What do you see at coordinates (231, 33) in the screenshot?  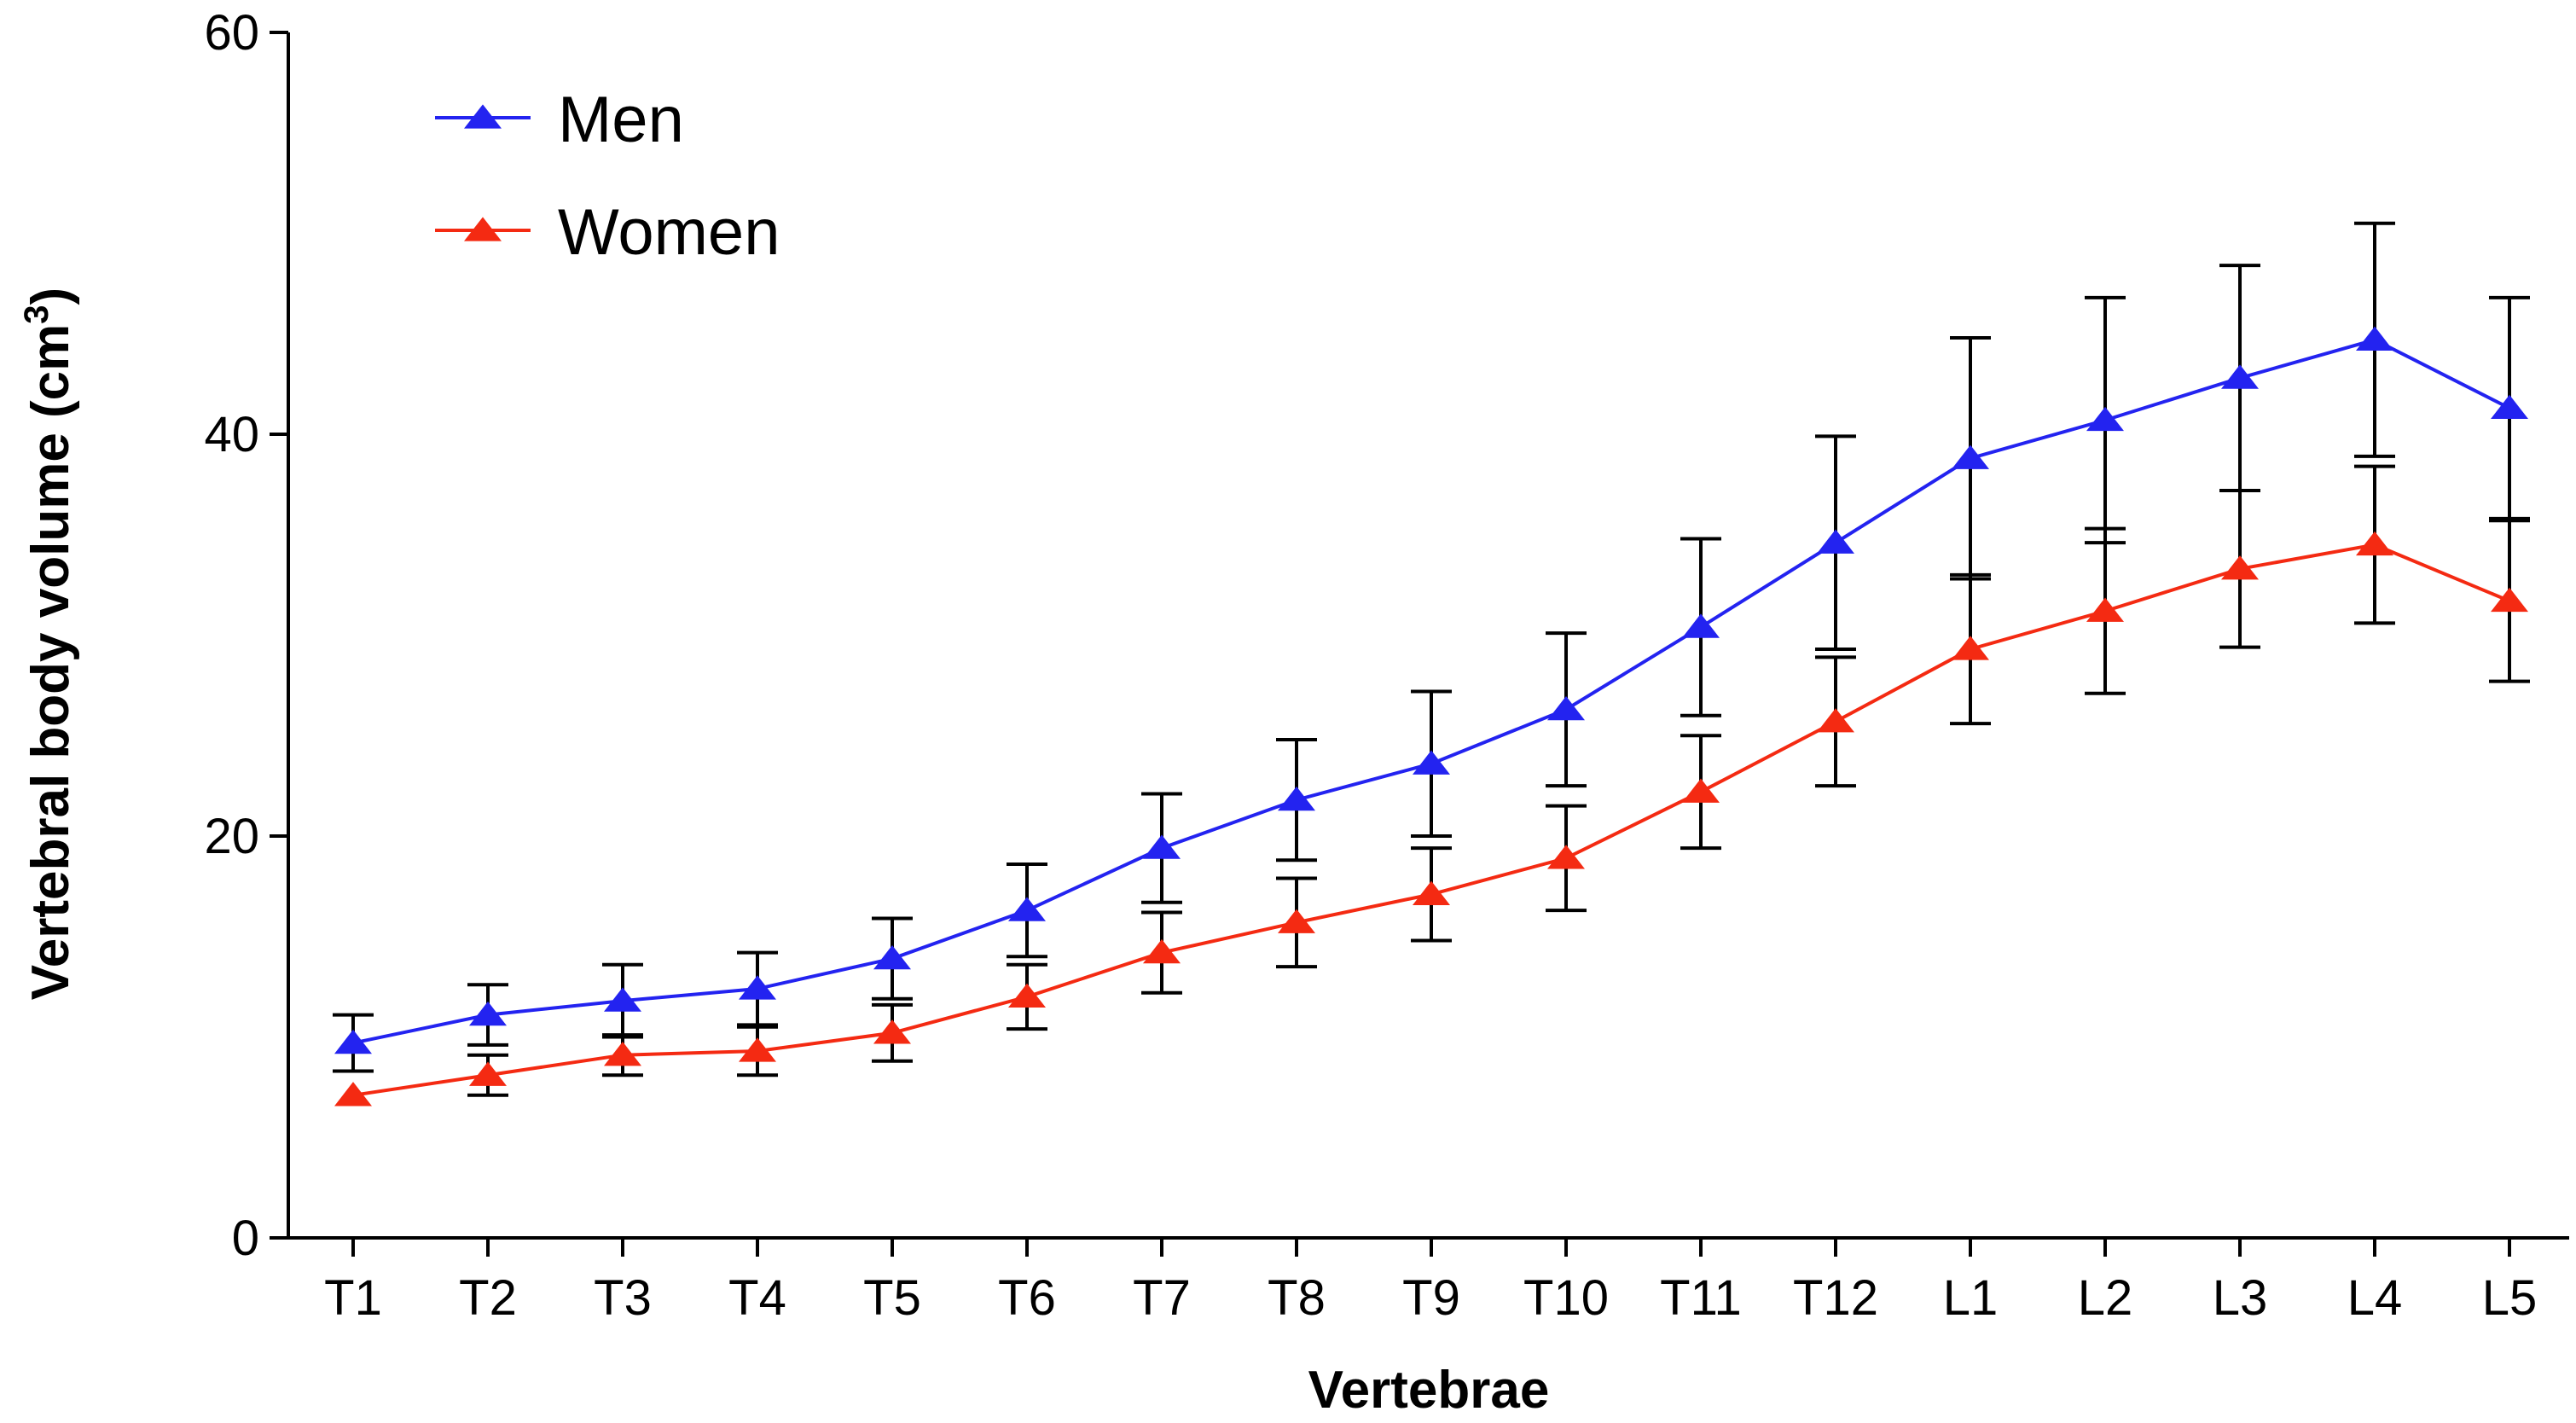 I see `y-tick-label: 60` at bounding box center [231, 33].